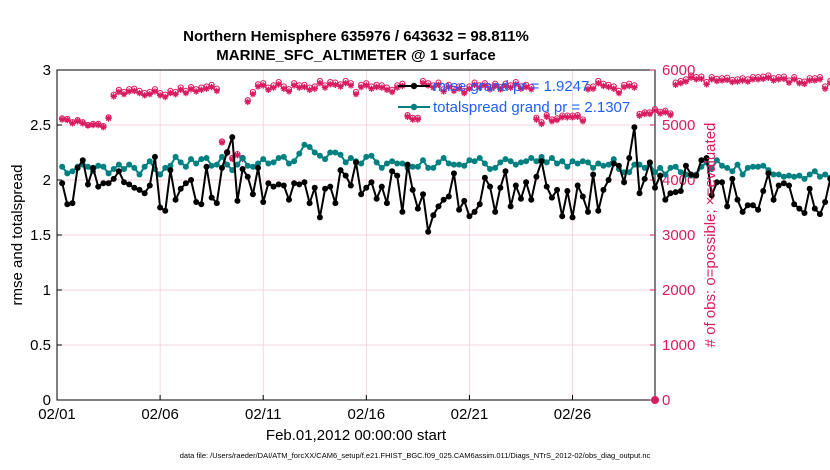 The image size is (830, 470). I want to click on left-y-axis: 0 0.5 1 1.5 2 2.5 3, so click(46, 235).